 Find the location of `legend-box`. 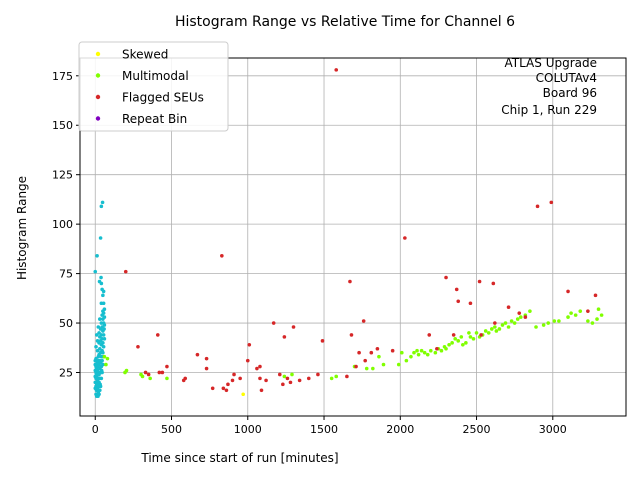

legend-box is located at coordinates (153, 86).